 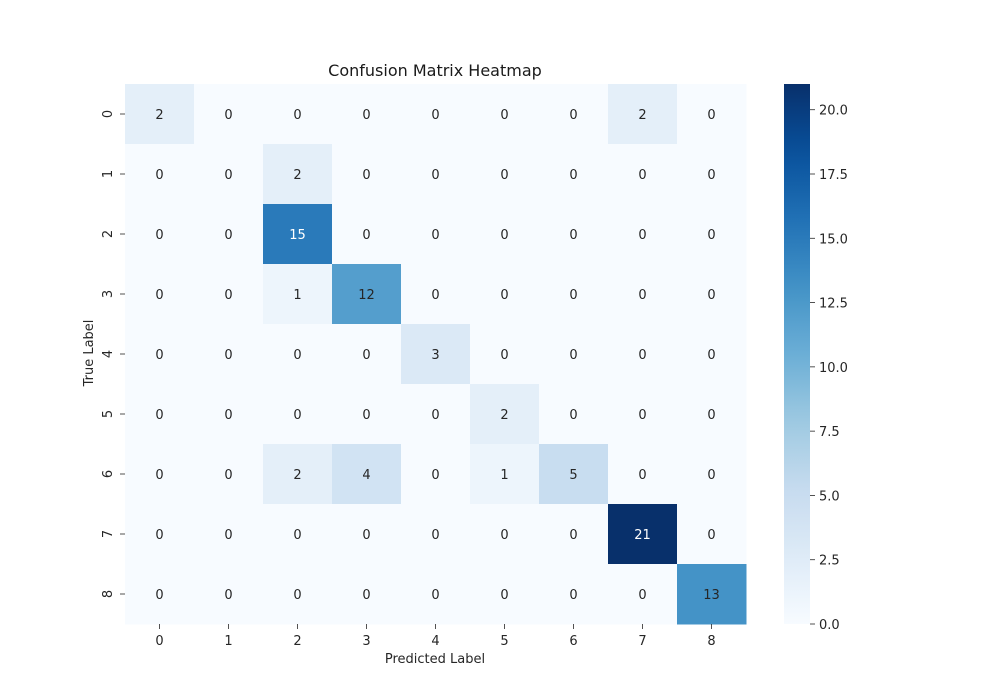 What do you see at coordinates (297, 355) in the screenshot?
I see `heatmap-cell-value-4-2: 0` at bounding box center [297, 355].